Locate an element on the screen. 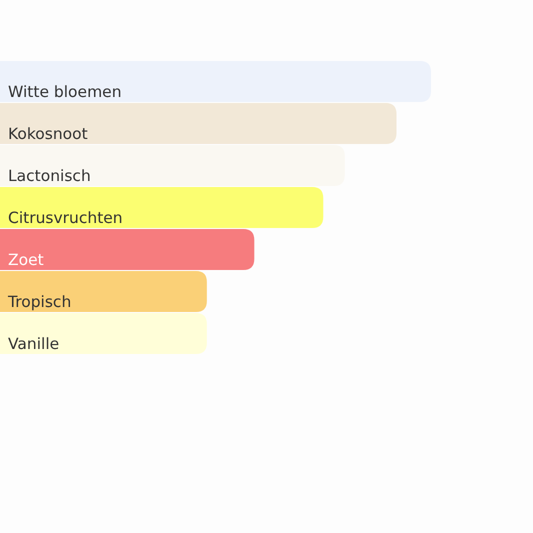 This screenshot has width=533, height=533. y-tick-label: Zoet is located at coordinates (26, 260).